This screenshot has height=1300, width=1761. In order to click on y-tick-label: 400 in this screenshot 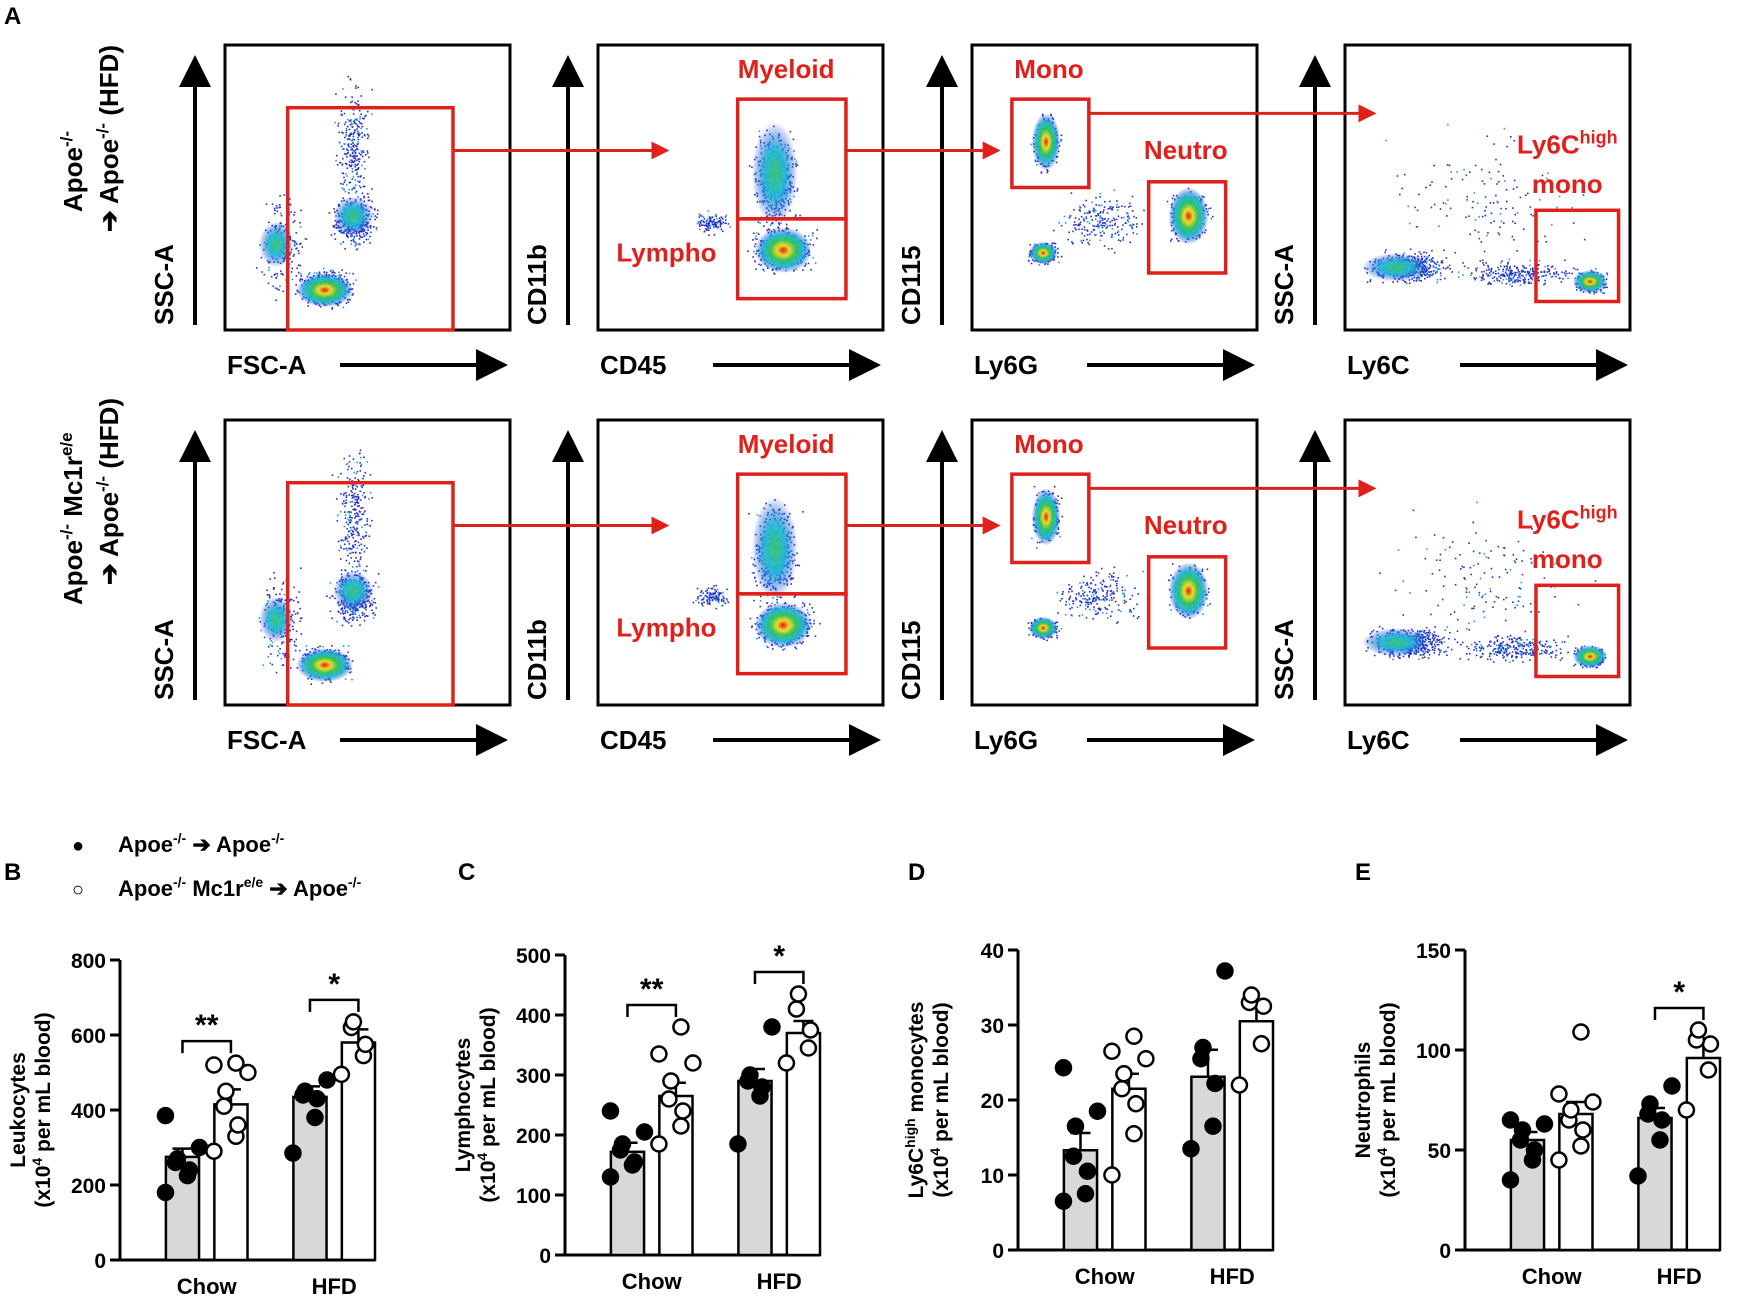, I will do `click(88, 1111)`.